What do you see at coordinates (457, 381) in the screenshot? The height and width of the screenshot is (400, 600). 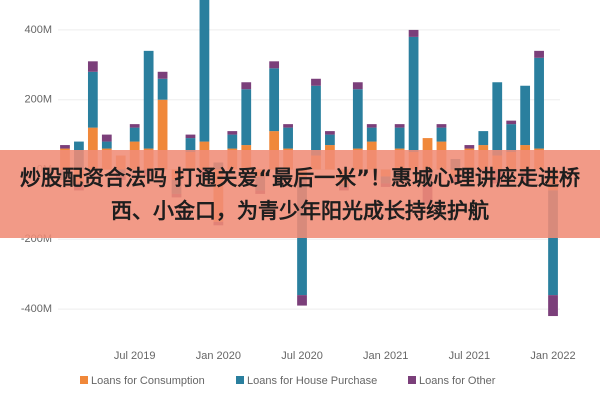 I see `legend-label: Loans for Other` at bounding box center [457, 381].